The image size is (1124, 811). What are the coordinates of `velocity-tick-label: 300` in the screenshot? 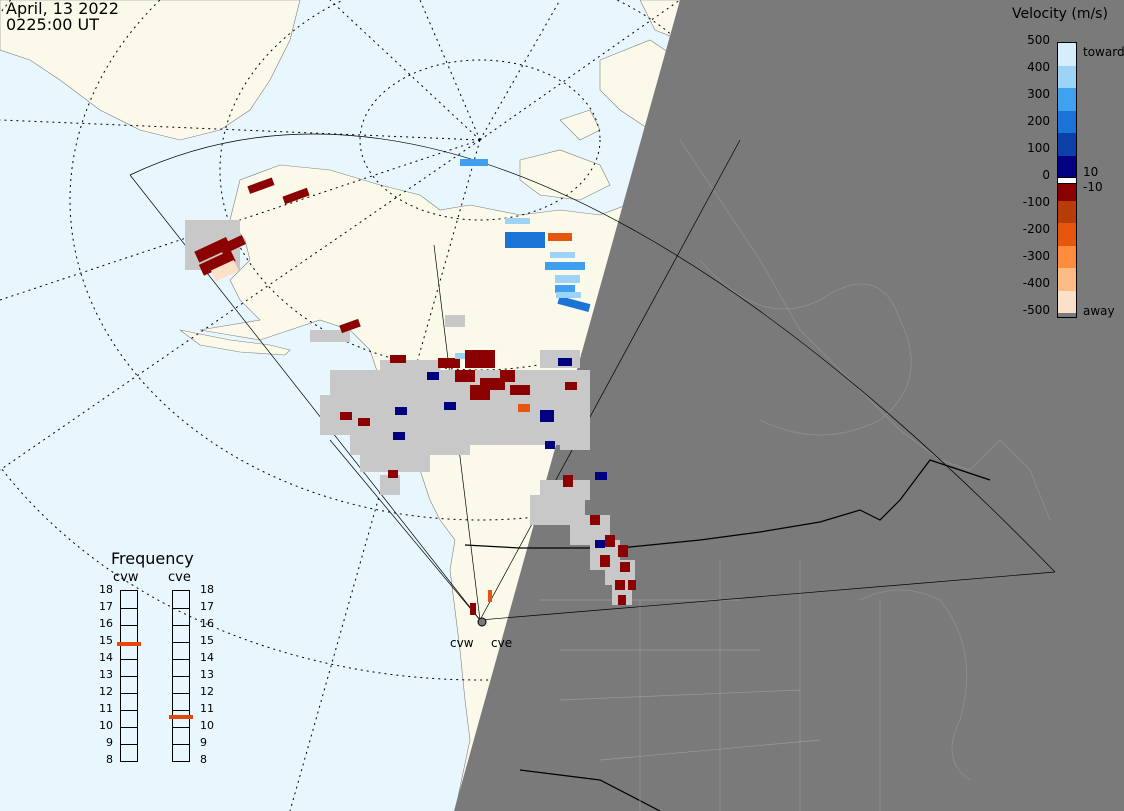 It's located at (1038, 94).